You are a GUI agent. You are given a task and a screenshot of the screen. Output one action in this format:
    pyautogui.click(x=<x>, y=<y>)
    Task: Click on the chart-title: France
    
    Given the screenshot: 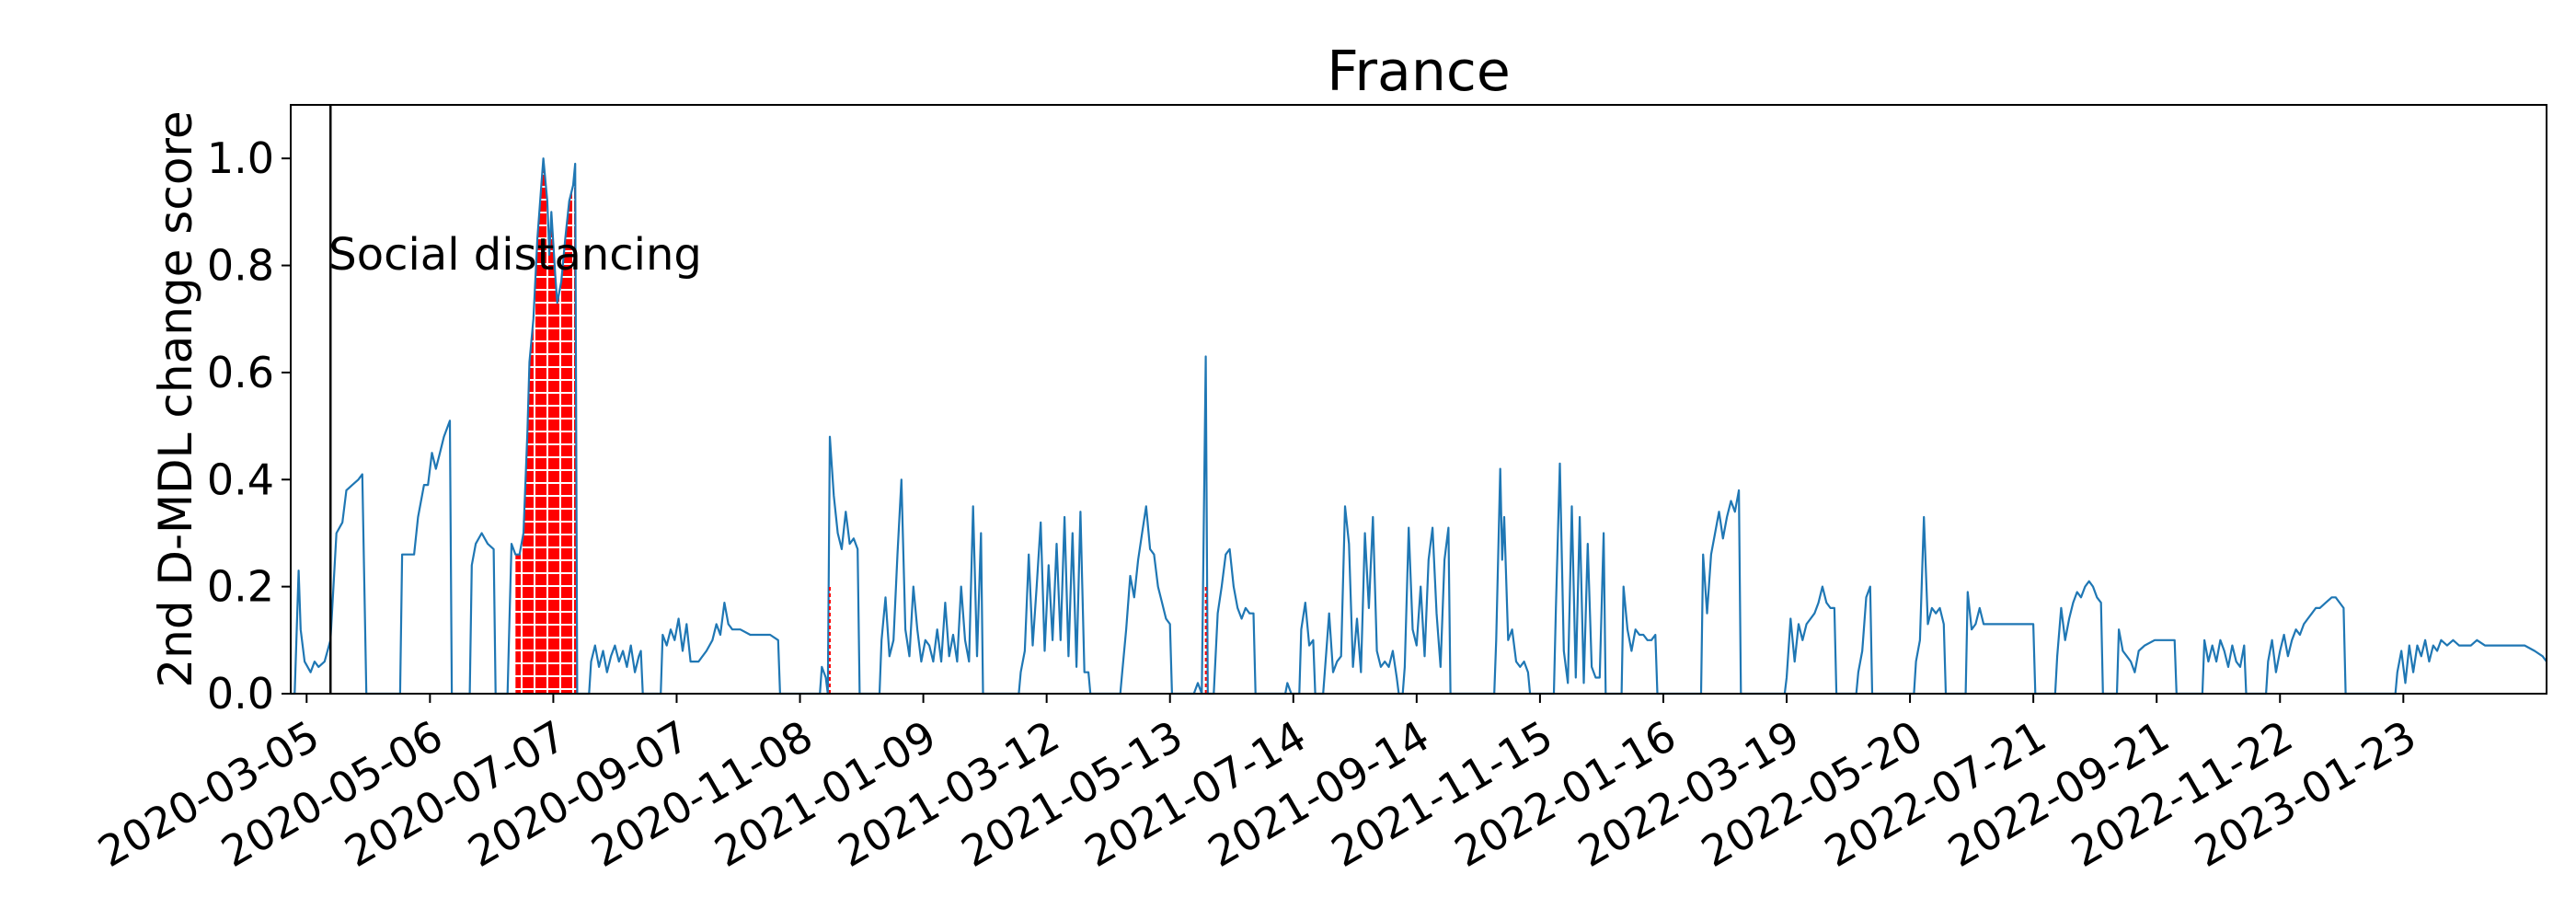 What is the action you would take?
    pyautogui.click(x=1419, y=72)
    